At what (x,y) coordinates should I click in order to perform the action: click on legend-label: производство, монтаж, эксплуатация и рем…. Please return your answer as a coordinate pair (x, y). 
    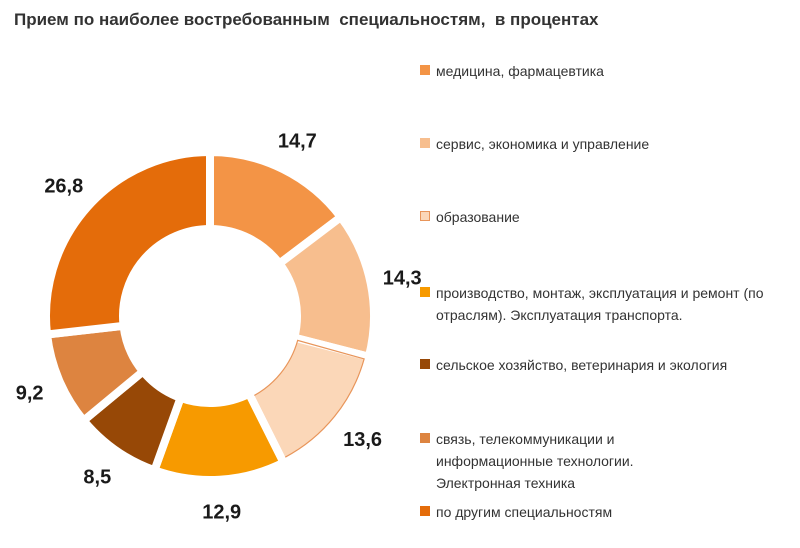
    Looking at the image, I should click on (600, 304).